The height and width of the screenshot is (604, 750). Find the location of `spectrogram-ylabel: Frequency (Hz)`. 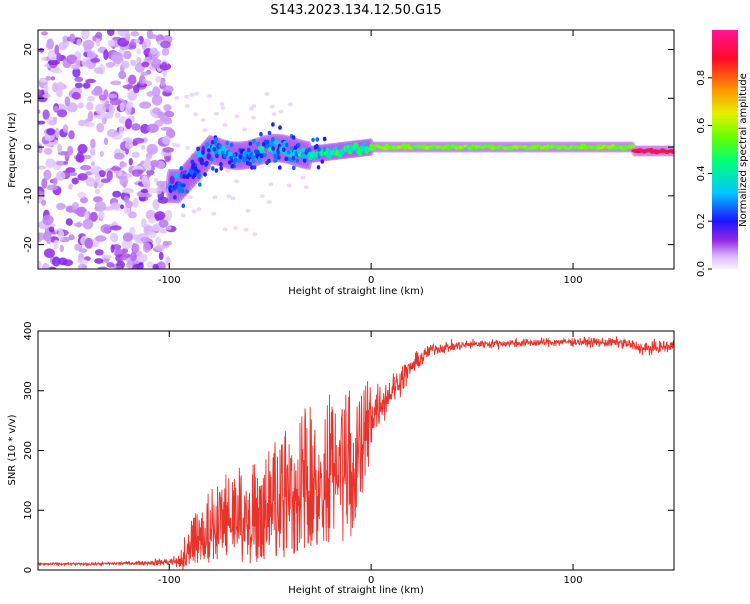

spectrogram-ylabel: Frequency (Hz) is located at coordinates (12, 150).